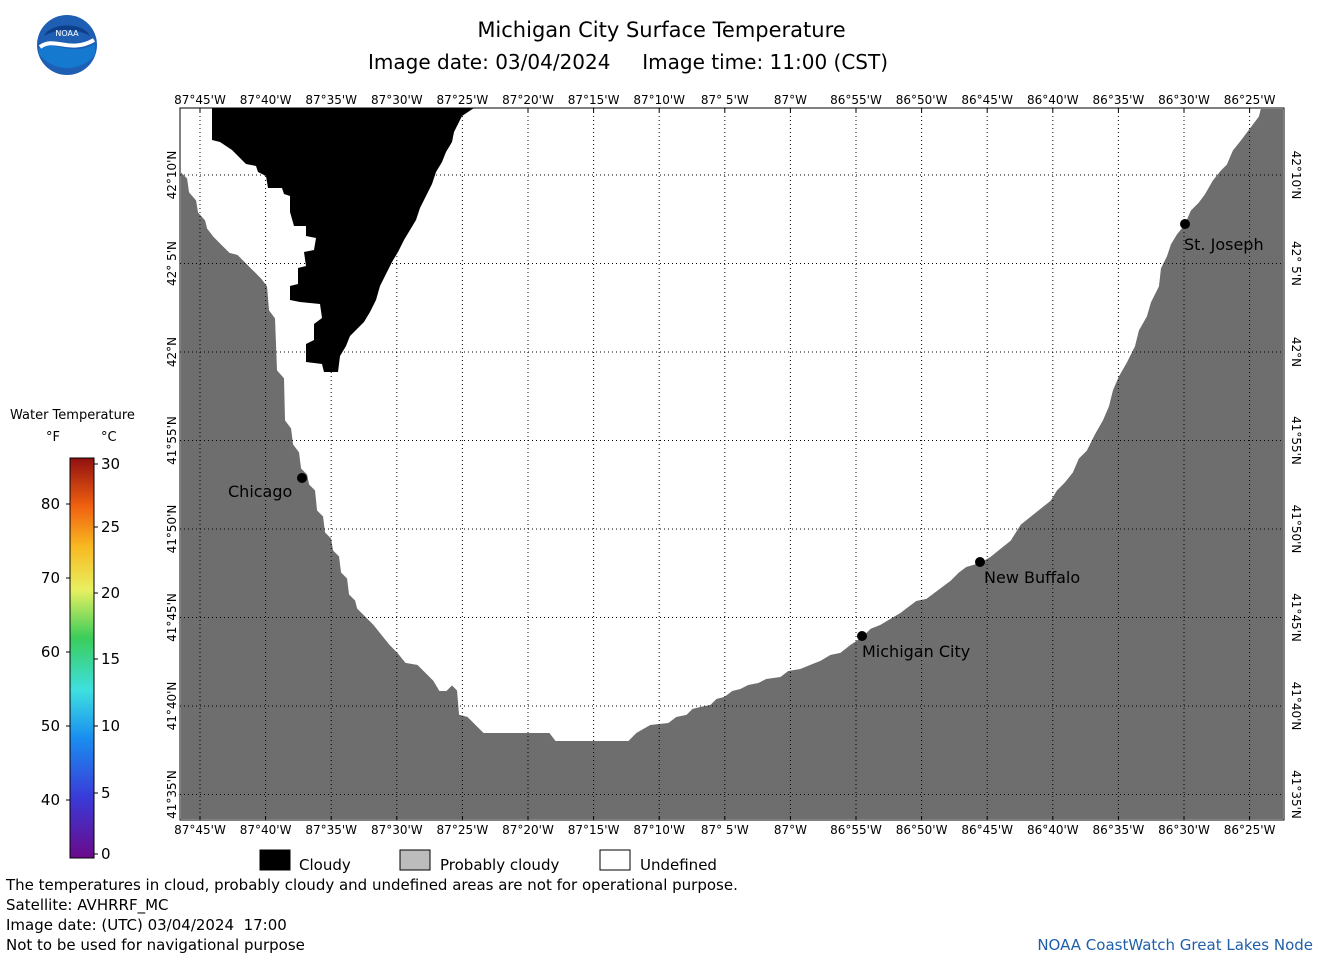  What do you see at coordinates (146, 925) in the screenshot?
I see `note-utc-date: Image date: (UTC) 03/04/2024 17:00` at bounding box center [146, 925].